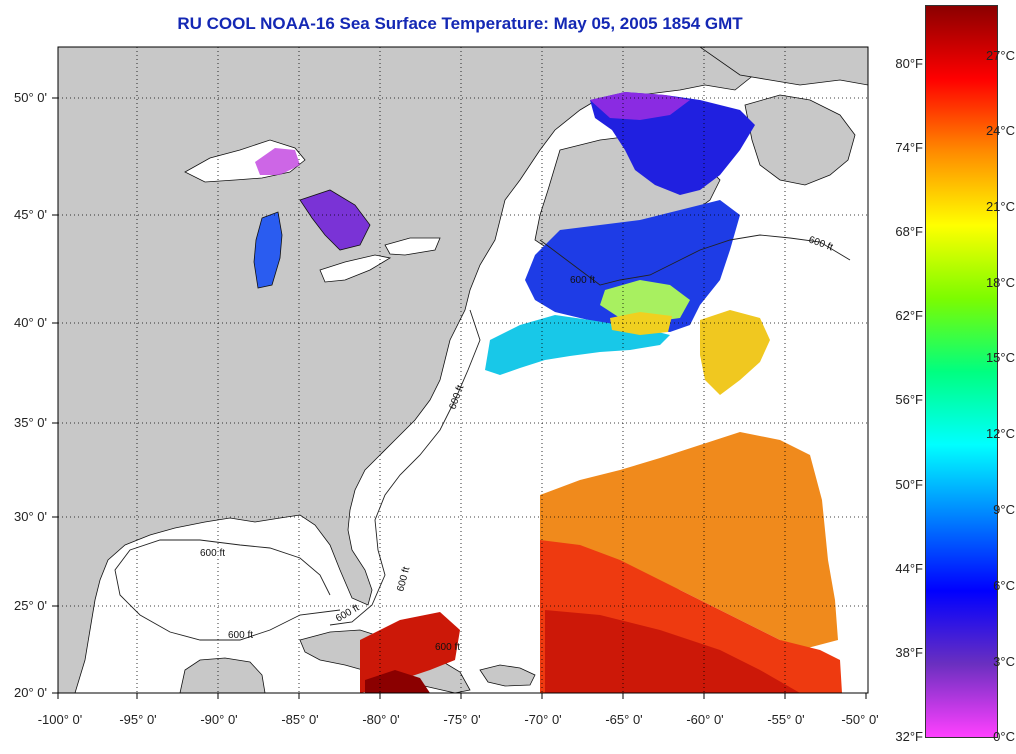  I want to click on lon-label: -80° 0', so click(381, 719).